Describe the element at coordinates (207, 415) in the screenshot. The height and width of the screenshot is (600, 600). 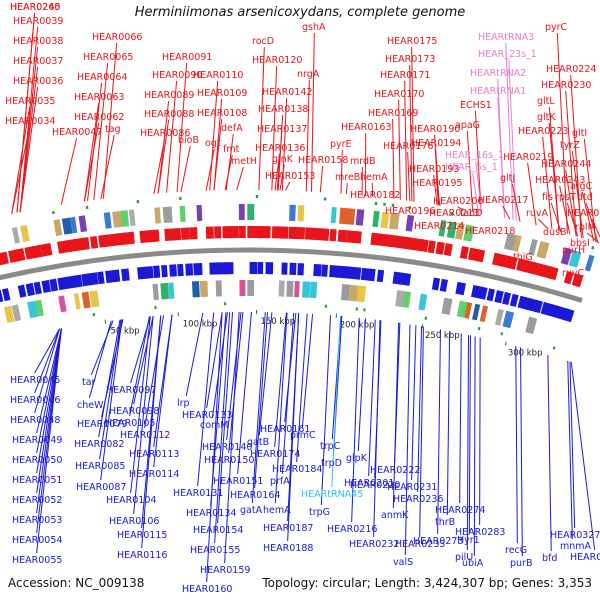
I see `gene-label: HEAR0133` at that location.